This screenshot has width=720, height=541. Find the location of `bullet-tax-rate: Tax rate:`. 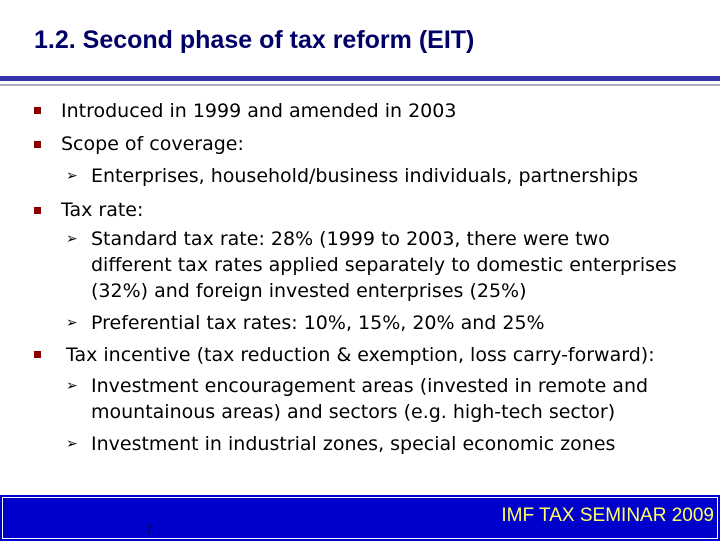

bullet-tax-rate: Tax rate: is located at coordinates (102, 210).